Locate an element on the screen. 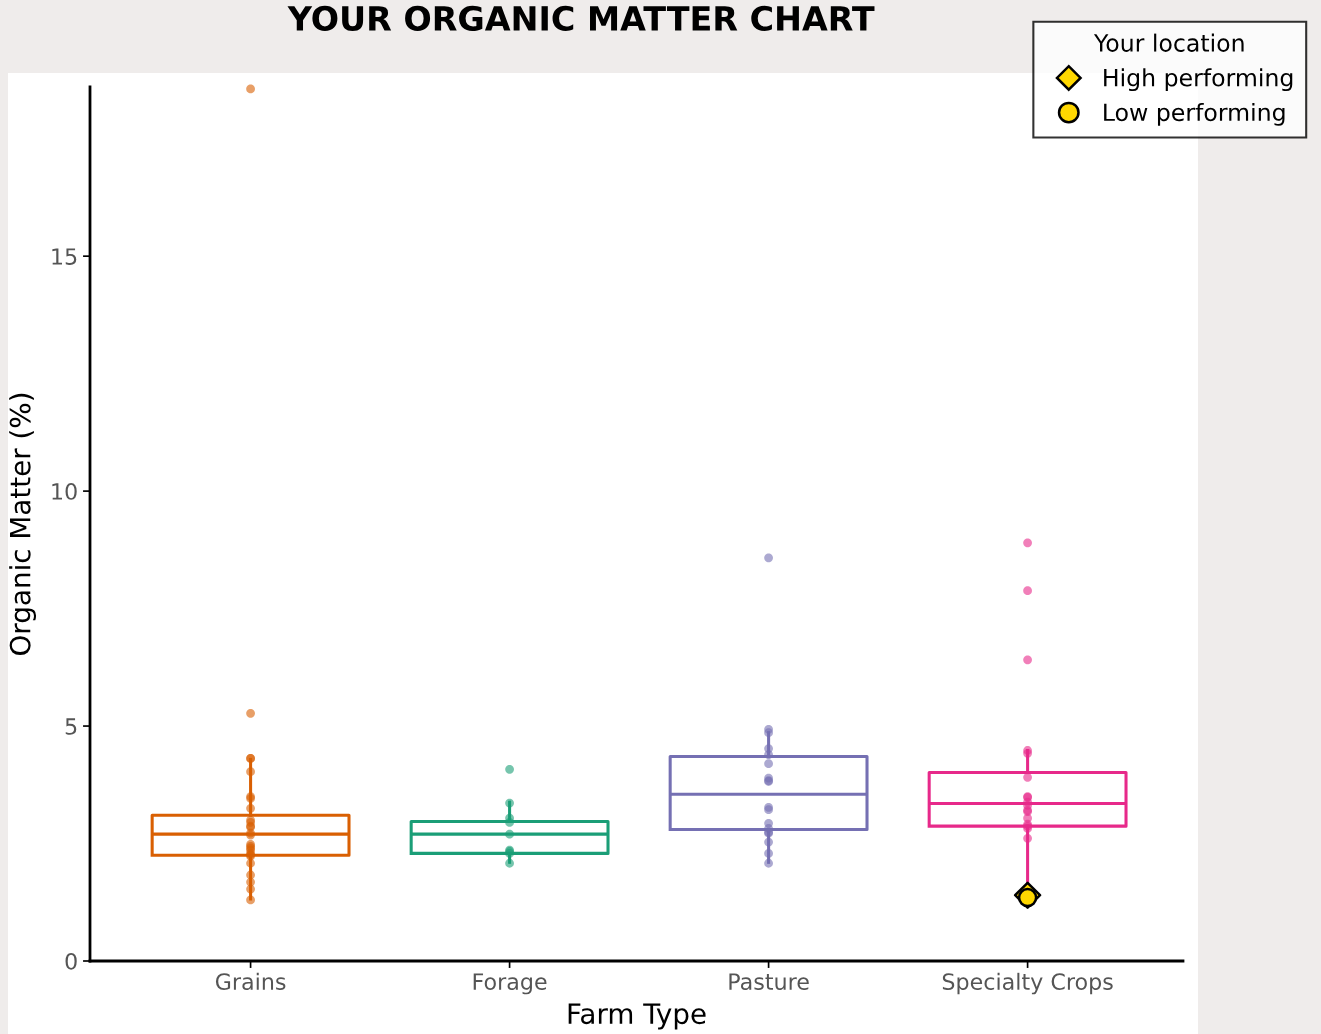 Image resolution: width=1321 pixels, height=1034 pixels. legend-label: High performing is located at coordinates (1198, 80).